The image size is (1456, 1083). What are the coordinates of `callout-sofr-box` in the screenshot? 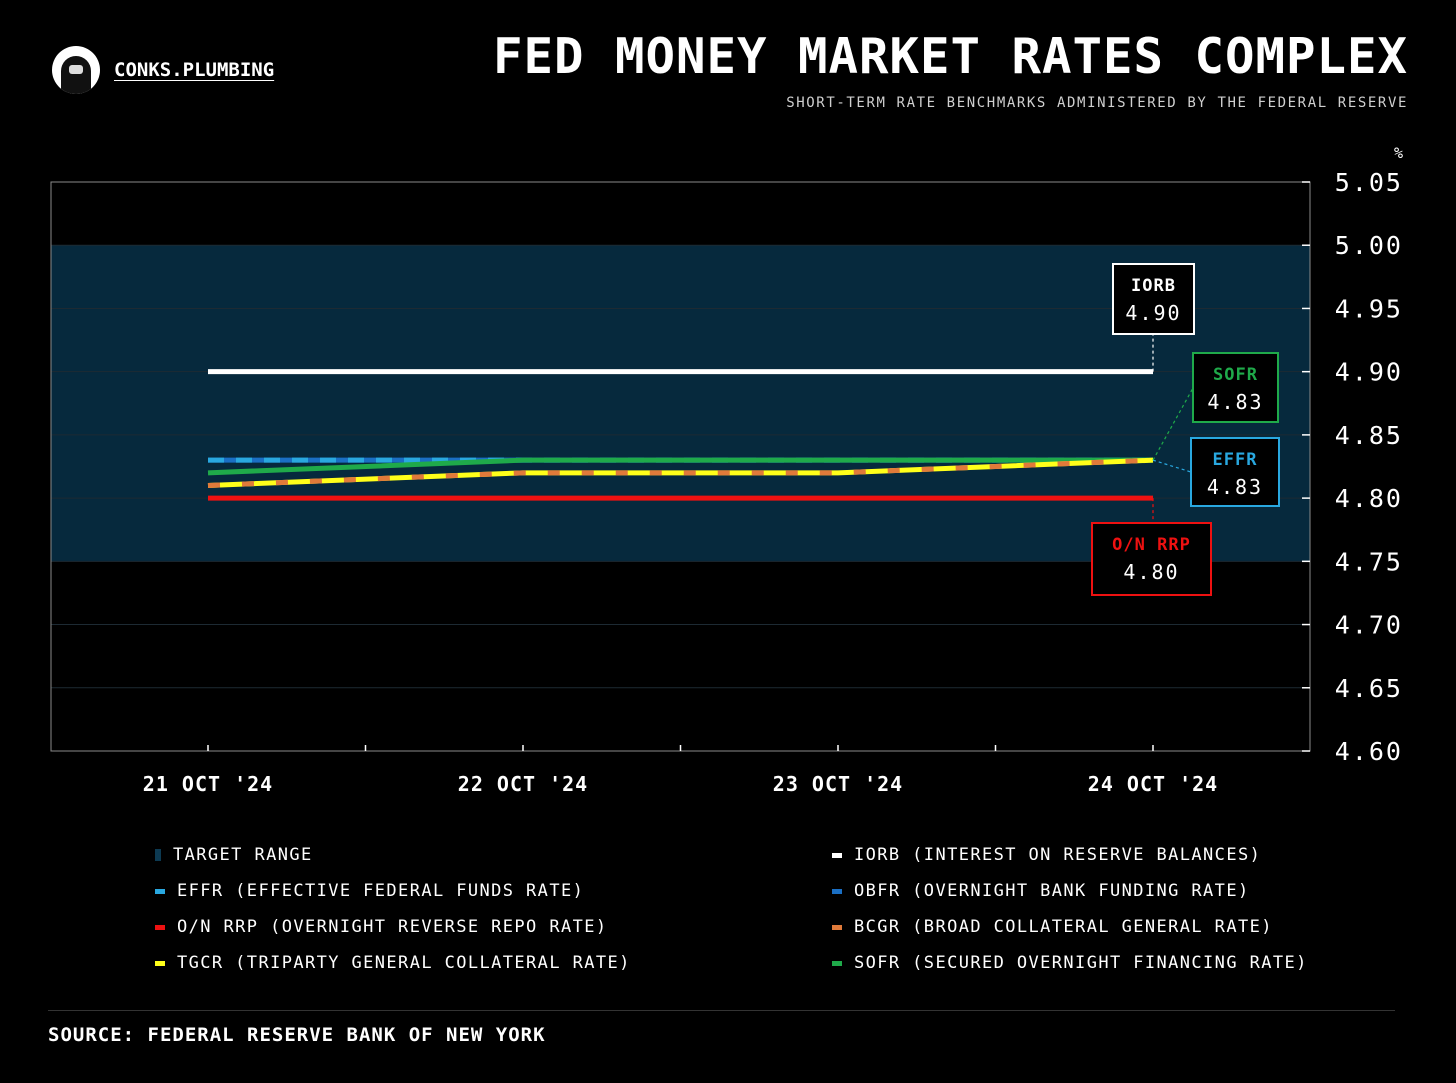 It's located at (1235, 387).